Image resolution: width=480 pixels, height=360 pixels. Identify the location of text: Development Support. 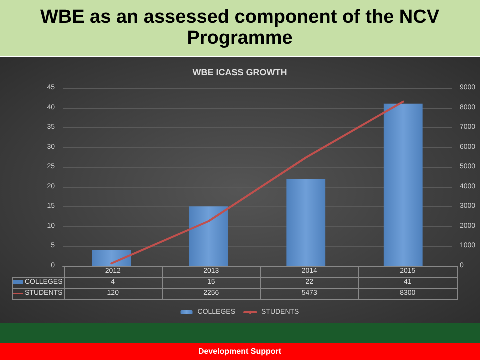
(240, 351).